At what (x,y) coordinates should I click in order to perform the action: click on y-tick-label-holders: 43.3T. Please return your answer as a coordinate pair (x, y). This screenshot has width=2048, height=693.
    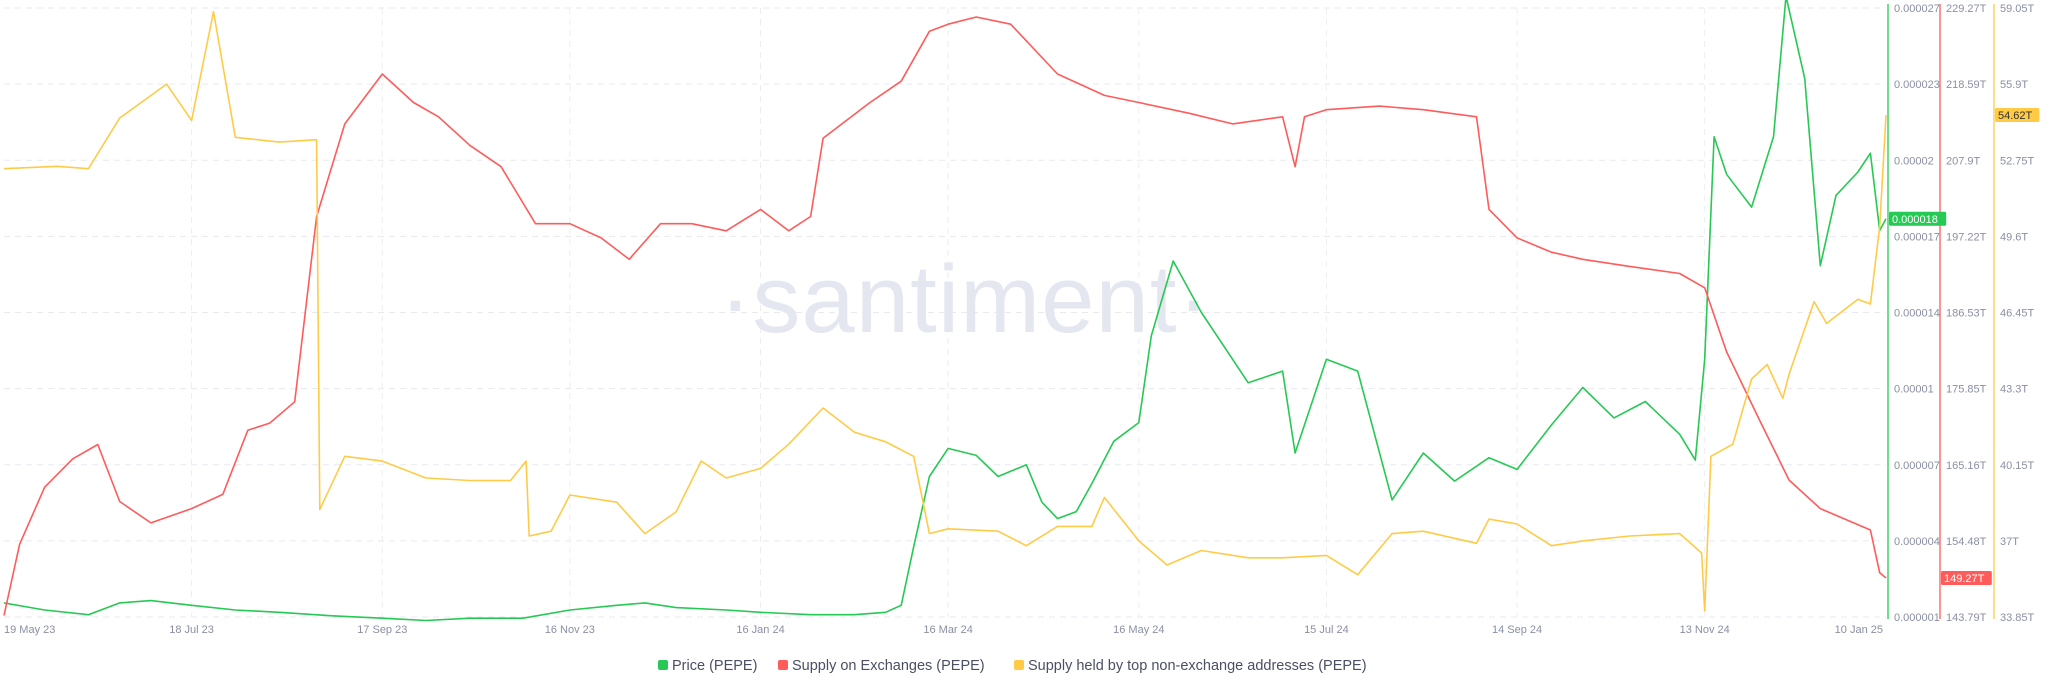
    Looking at the image, I should click on (2014, 390).